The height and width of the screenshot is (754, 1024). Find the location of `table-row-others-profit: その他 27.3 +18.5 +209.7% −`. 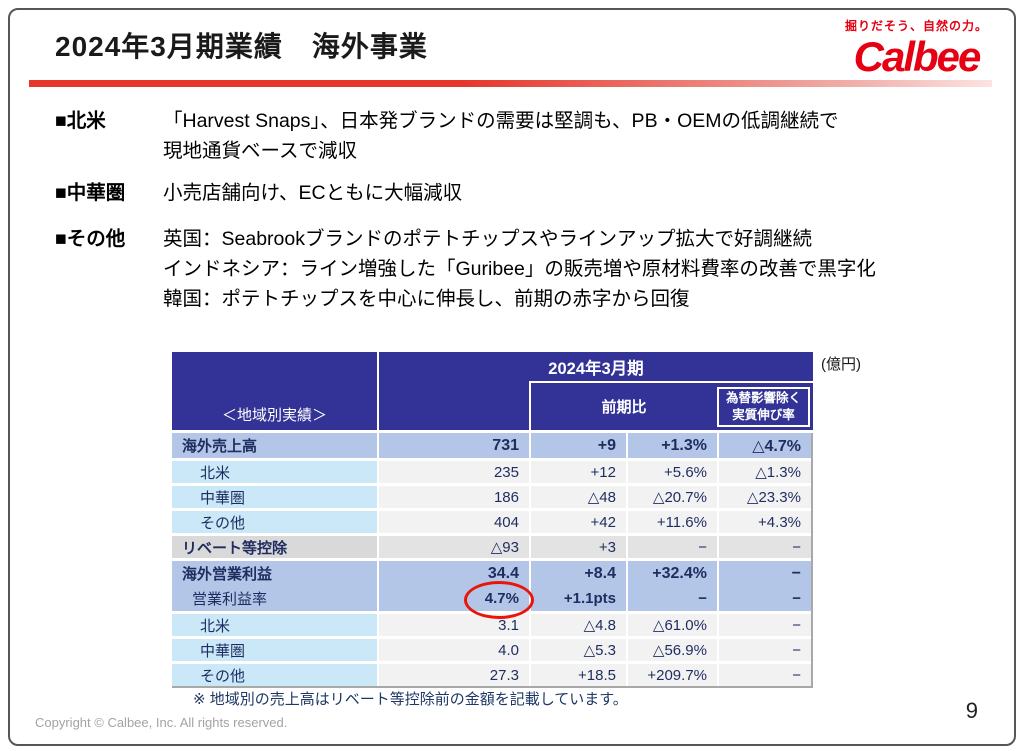

table-row-others-profit: その他 27.3 +18.5 +209.7% − is located at coordinates (491, 675).